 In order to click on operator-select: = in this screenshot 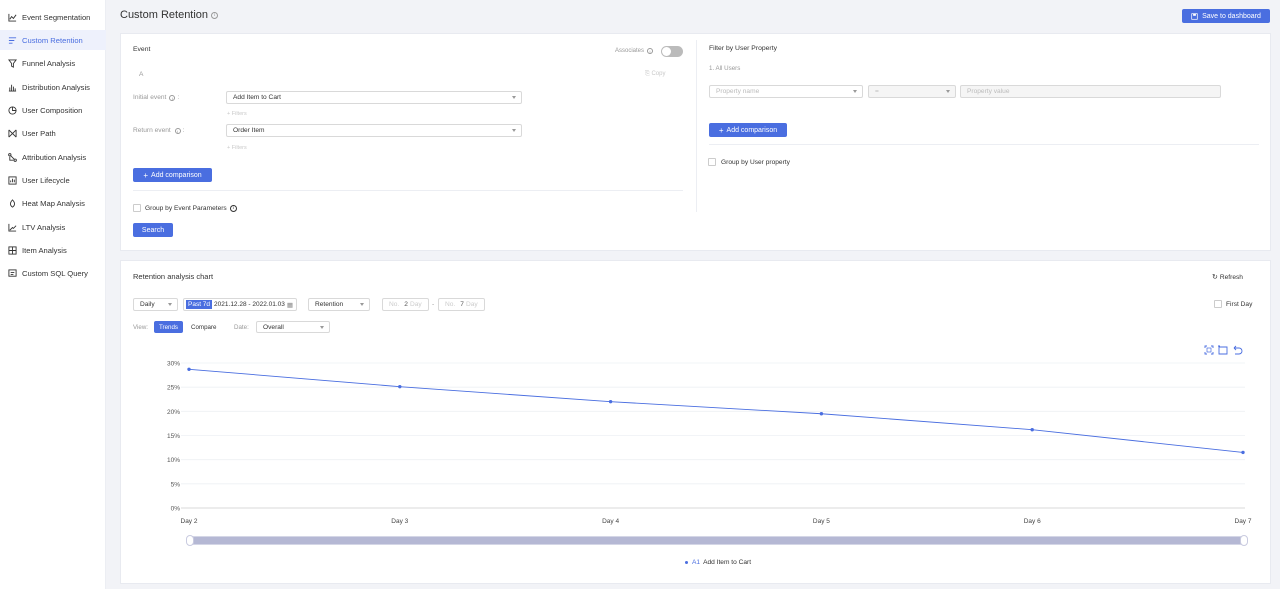, I will do `click(912, 91)`.